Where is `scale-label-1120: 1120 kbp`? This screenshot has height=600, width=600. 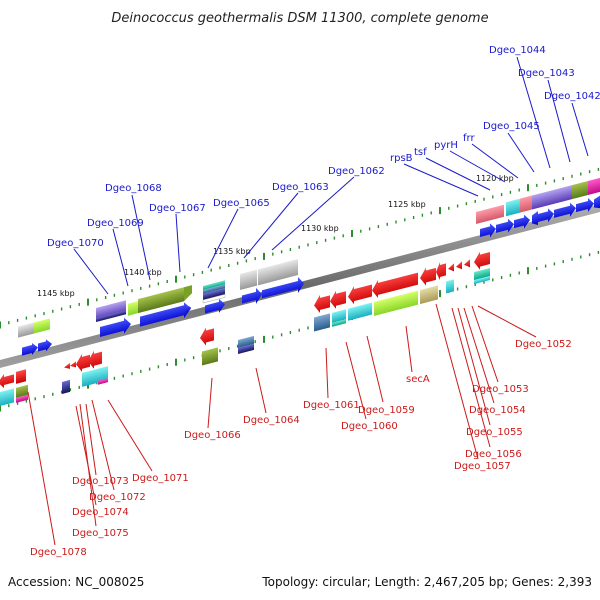 scale-label-1120: 1120 kbp is located at coordinates (495, 178).